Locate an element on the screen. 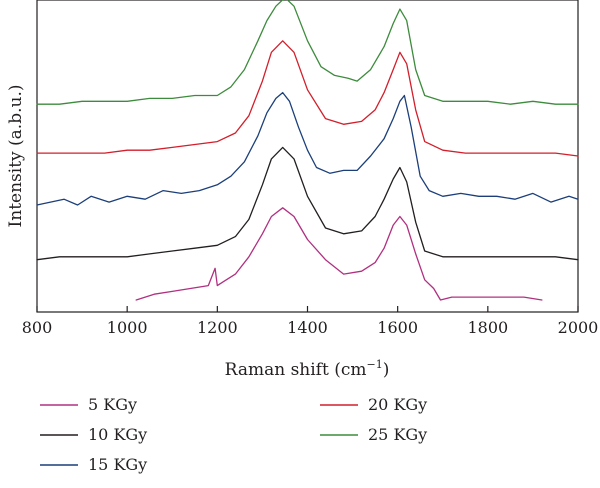  legend-label-20-kgy: 20 KGy is located at coordinates (397, 404).